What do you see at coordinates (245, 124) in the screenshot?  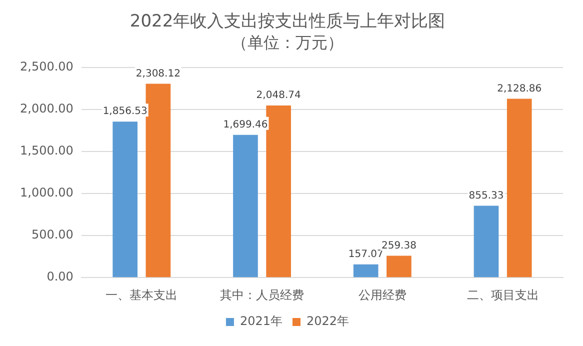 I see `data-label: 1,699.46` at bounding box center [245, 124].